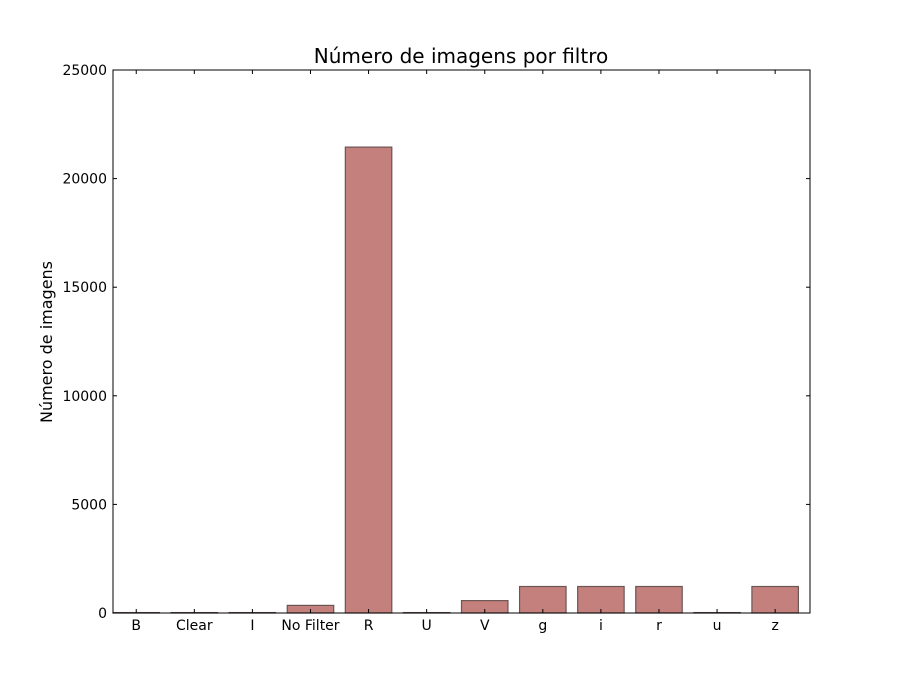  Describe the element at coordinates (84, 288) in the screenshot. I see `y-tick-label: 15000` at that location.